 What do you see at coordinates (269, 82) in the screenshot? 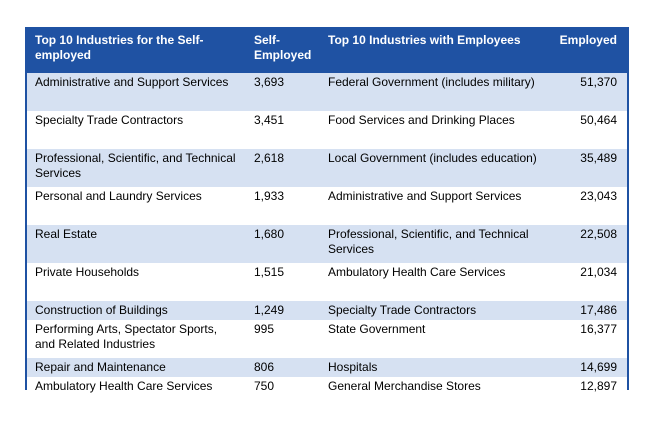
I see `cell-self-employed-count: 3,693` at bounding box center [269, 82].